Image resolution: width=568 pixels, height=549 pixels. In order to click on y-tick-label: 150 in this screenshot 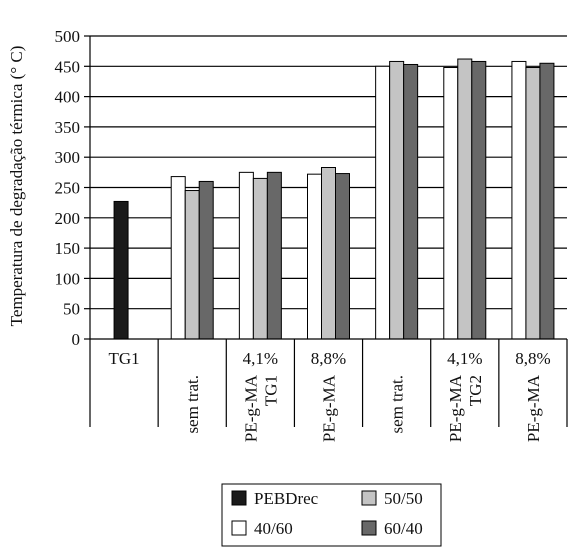, I will do `click(68, 248)`.